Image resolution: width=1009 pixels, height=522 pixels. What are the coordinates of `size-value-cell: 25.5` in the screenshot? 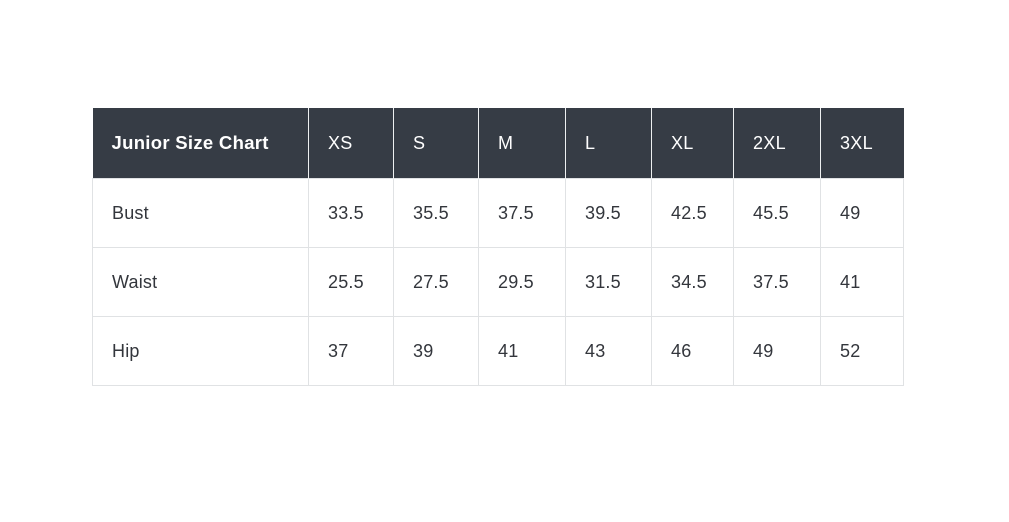 It's located at (351, 282).